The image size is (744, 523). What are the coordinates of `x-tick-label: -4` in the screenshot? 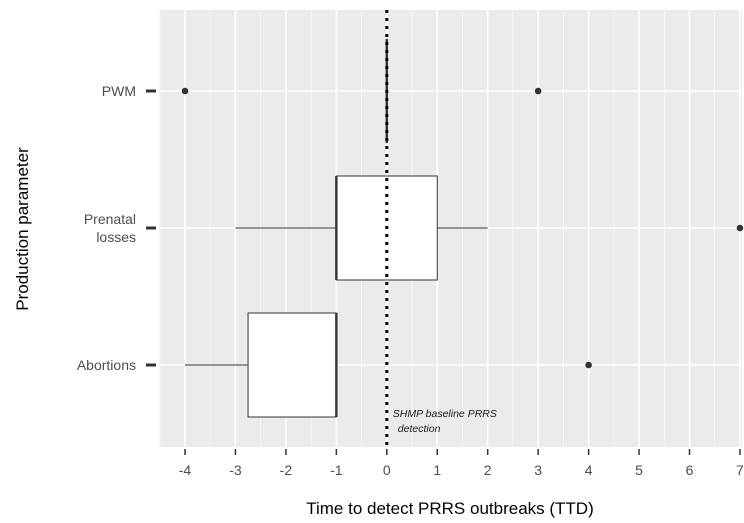 It's located at (185, 470).